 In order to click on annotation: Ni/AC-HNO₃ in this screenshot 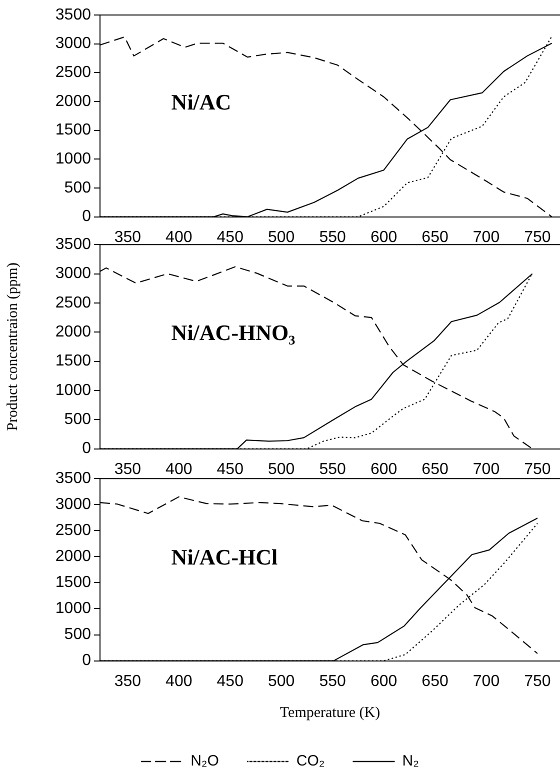, I will do `click(233, 333)`.